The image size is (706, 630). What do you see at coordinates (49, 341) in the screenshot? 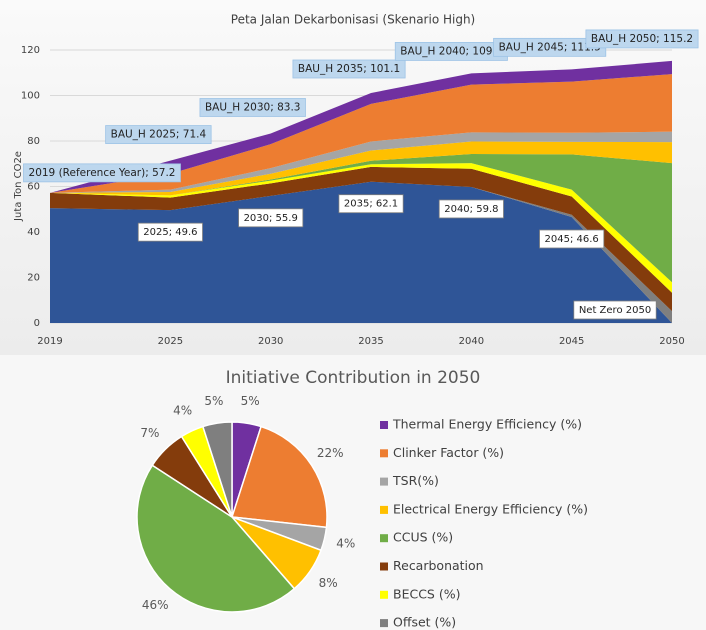
I see `x-tick-label: 2019` at bounding box center [49, 341].